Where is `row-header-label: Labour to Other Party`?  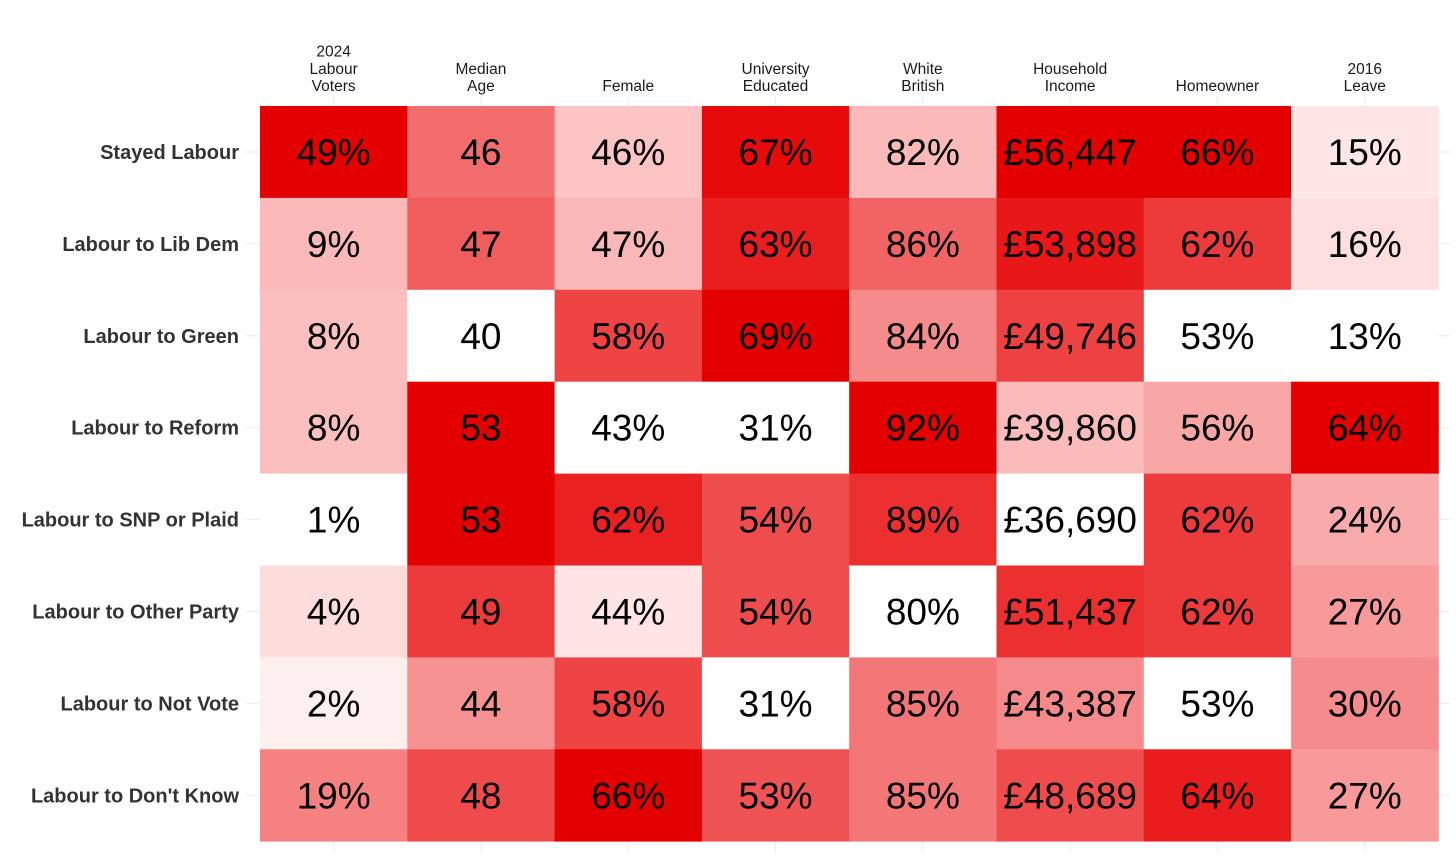
row-header-label: Labour to Other Party is located at coordinates (136, 612).